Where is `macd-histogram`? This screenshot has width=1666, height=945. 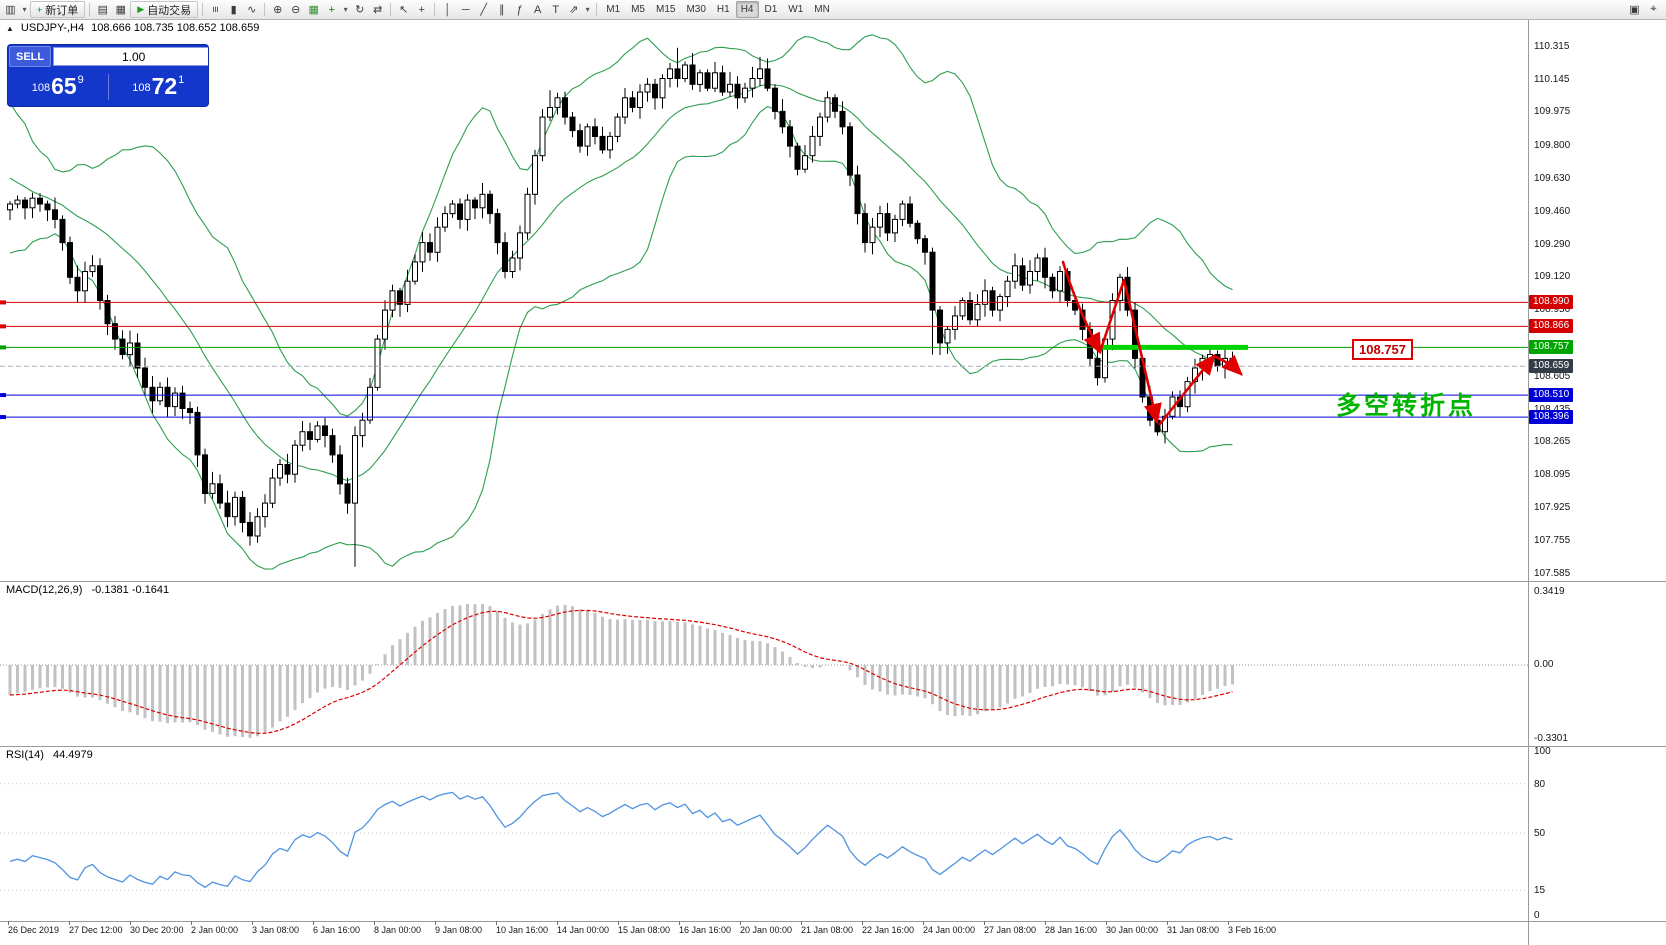 macd-histogram is located at coordinates (621, 671).